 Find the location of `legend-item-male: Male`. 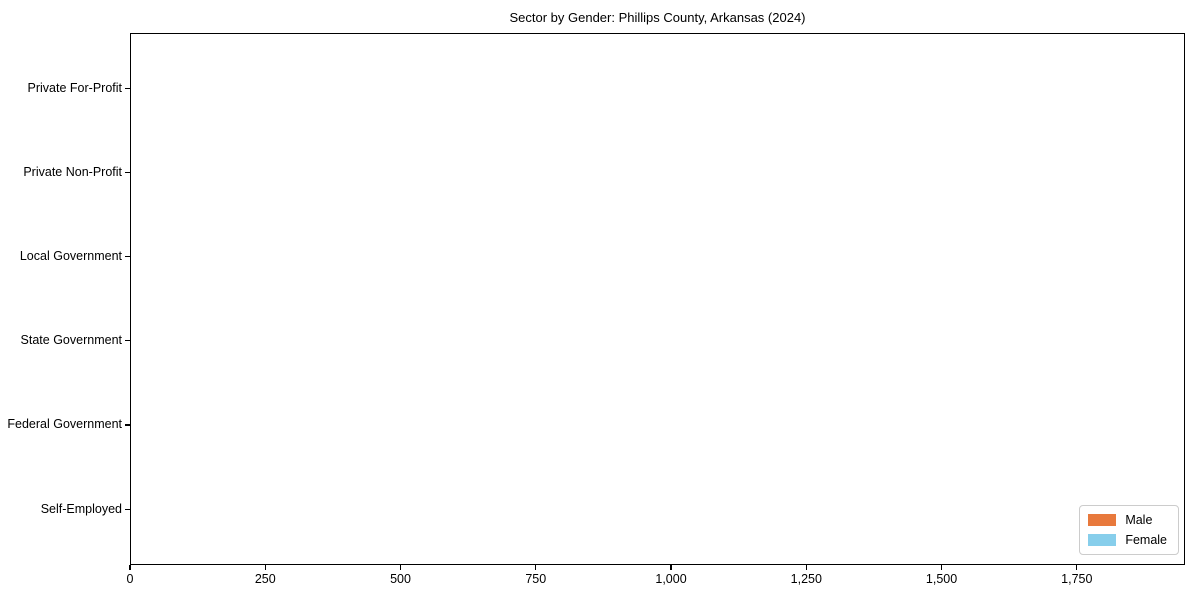

legend-item-male: Male is located at coordinates (1127, 520).